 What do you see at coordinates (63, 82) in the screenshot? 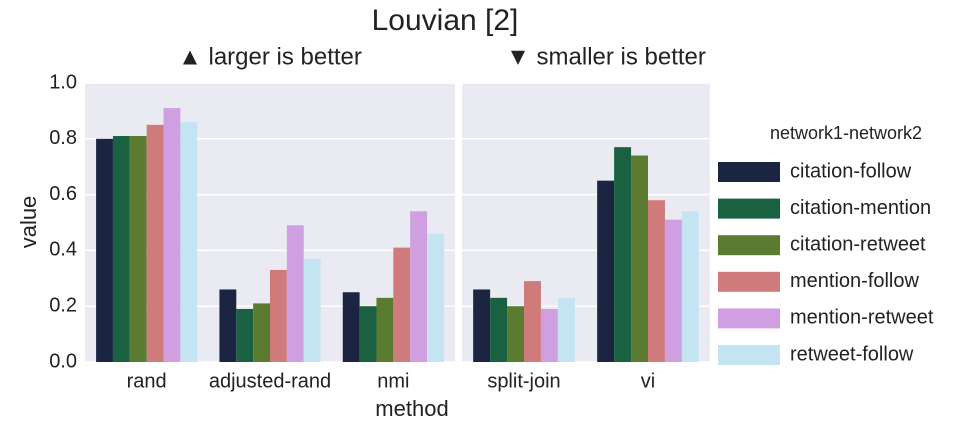
I see `y-tick-label: 1.0` at bounding box center [63, 82].